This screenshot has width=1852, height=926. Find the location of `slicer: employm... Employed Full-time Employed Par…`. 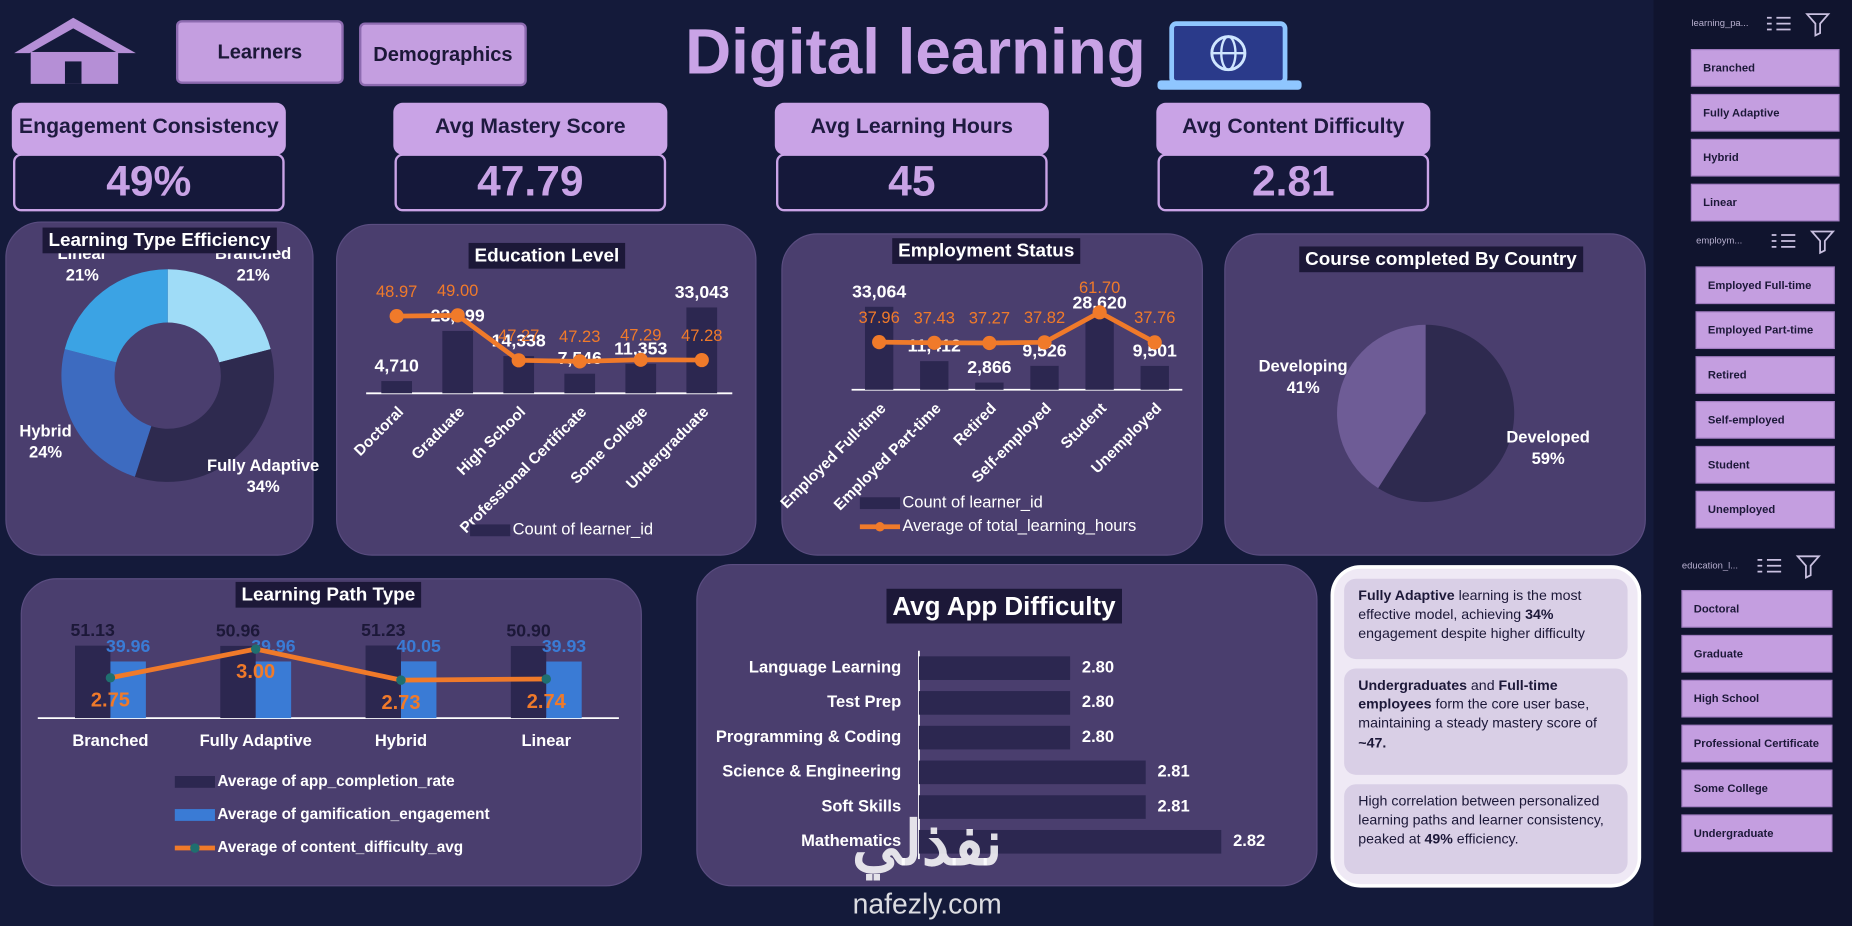

slicer: employm... Employed Full-time Employed Par… is located at coordinates (1765, 379).